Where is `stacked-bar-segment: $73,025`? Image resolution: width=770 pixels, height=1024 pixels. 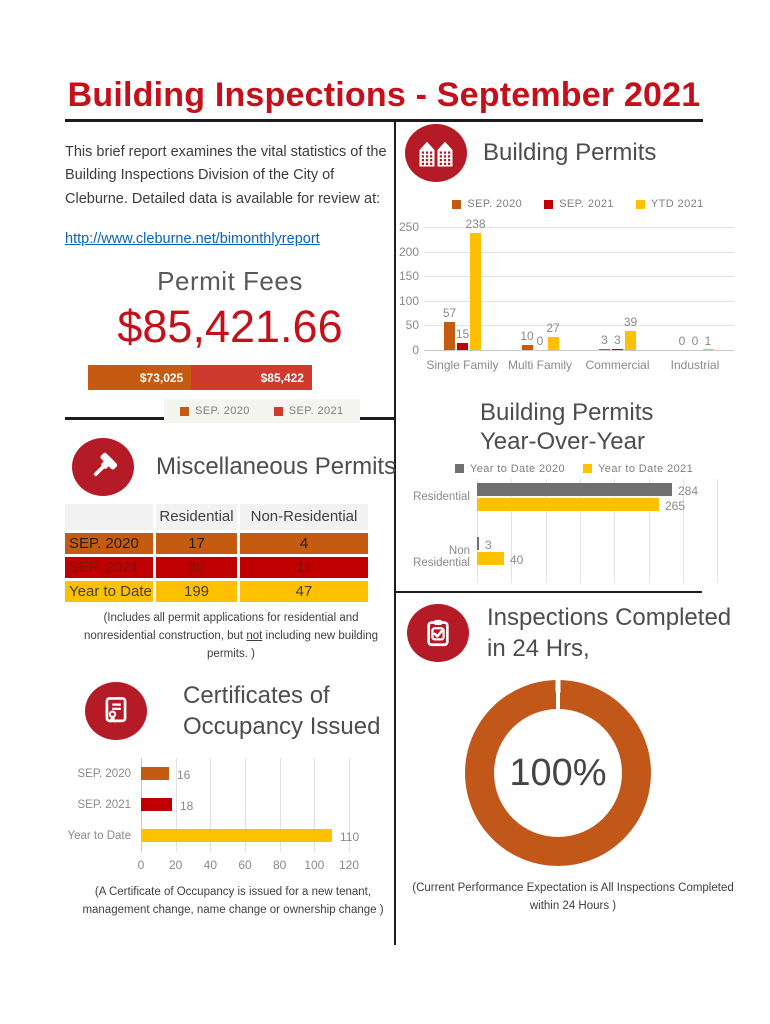 stacked-bar-segment: $73,025 is located at coordinates (140, 377).